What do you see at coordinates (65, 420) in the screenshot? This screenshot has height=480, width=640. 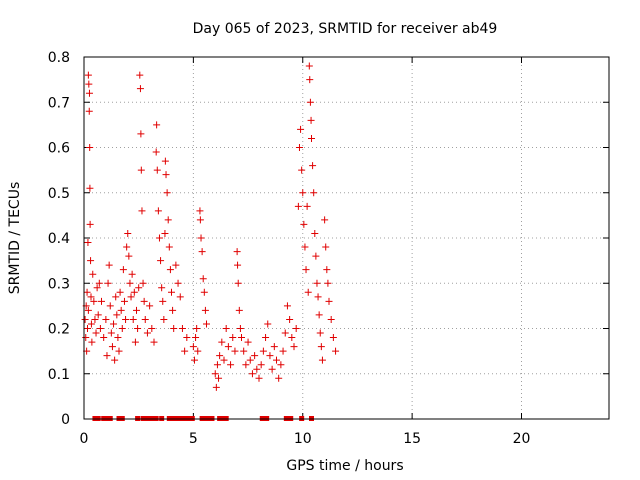 I see `y-tick-label: 0` at bounding box center [65, 420].